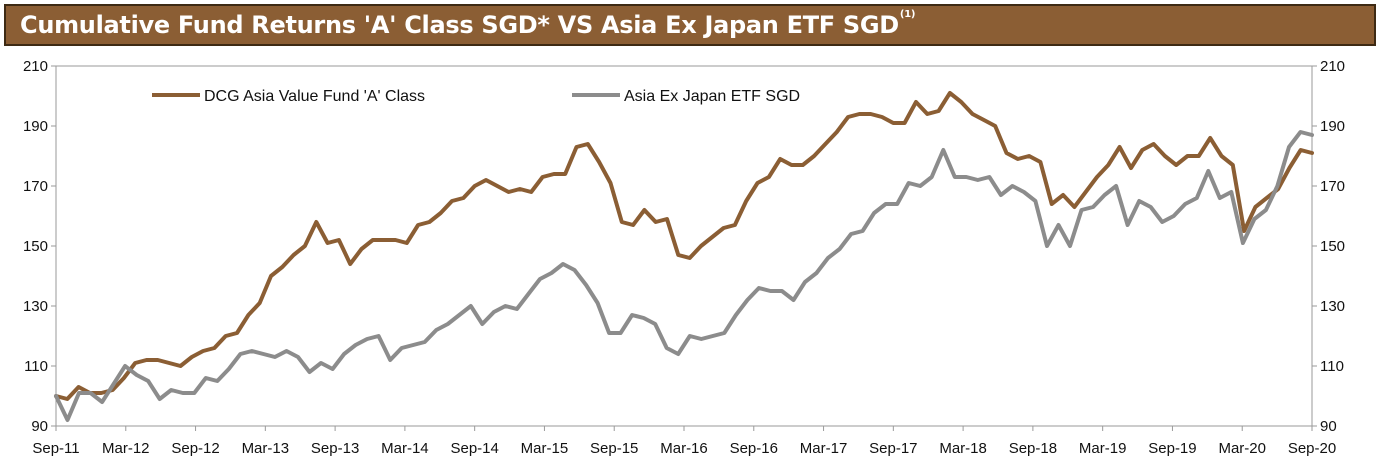  Describe the element at coordinates (35, 66) in the screenshot. I see `left-y-tick-label: 210` at that location.